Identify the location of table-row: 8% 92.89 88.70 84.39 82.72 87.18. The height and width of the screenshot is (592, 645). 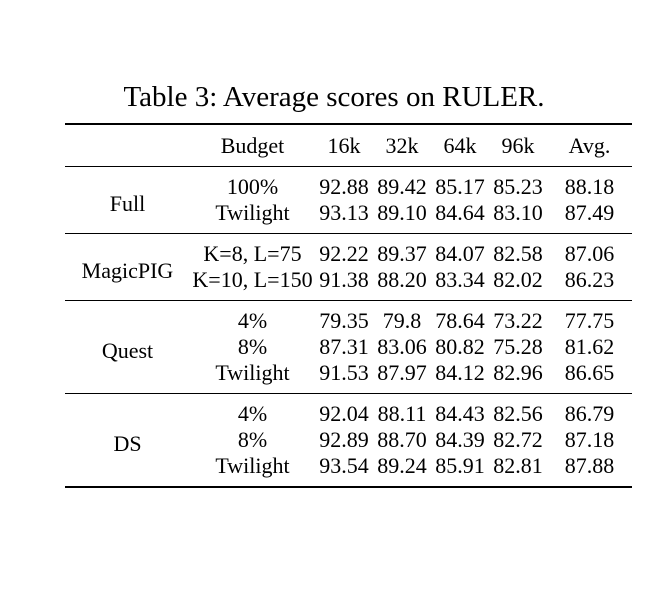
(348, 440).